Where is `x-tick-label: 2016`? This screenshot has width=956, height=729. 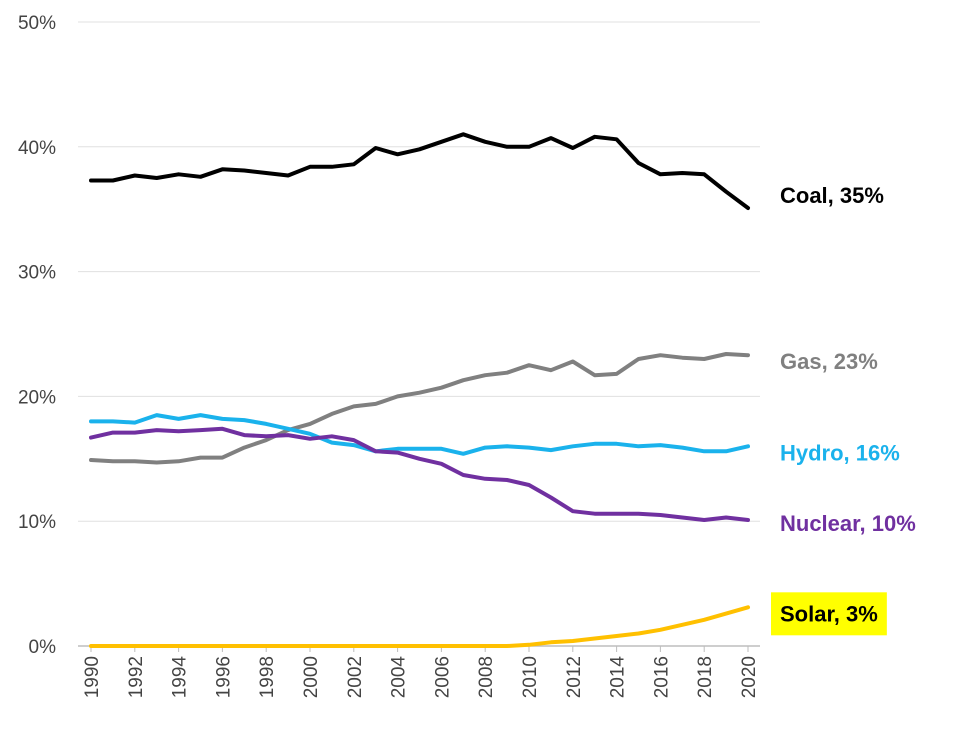 x-tick-label: 2016 is located at coordinates (661, 677).